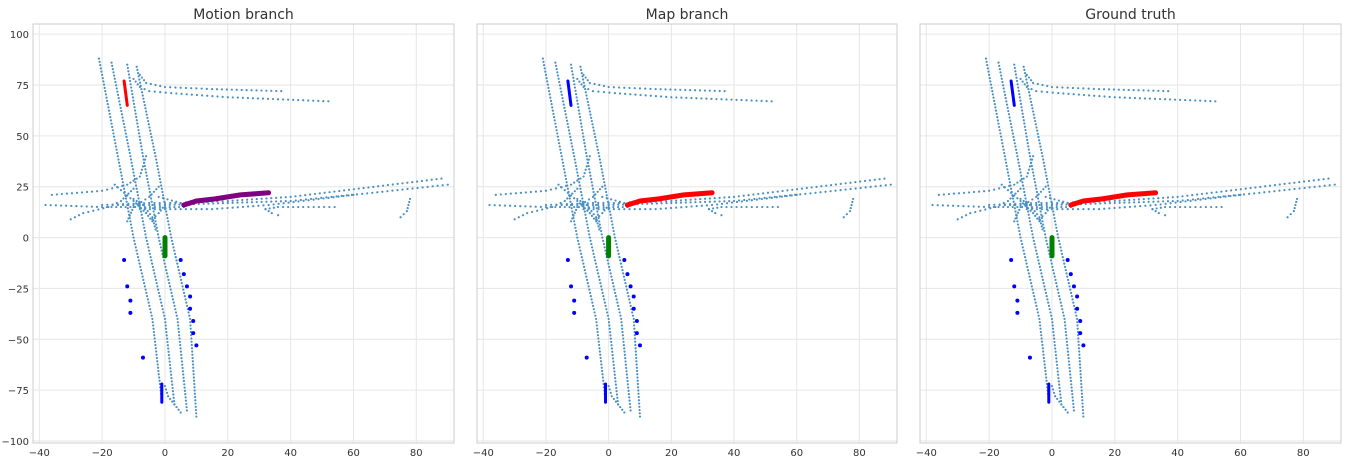 This screenshot has height=461, width=1348. What do you see at coordinates (130, 312) in the screenshot?
I see `agent-point` at bounding box center [130, 312].